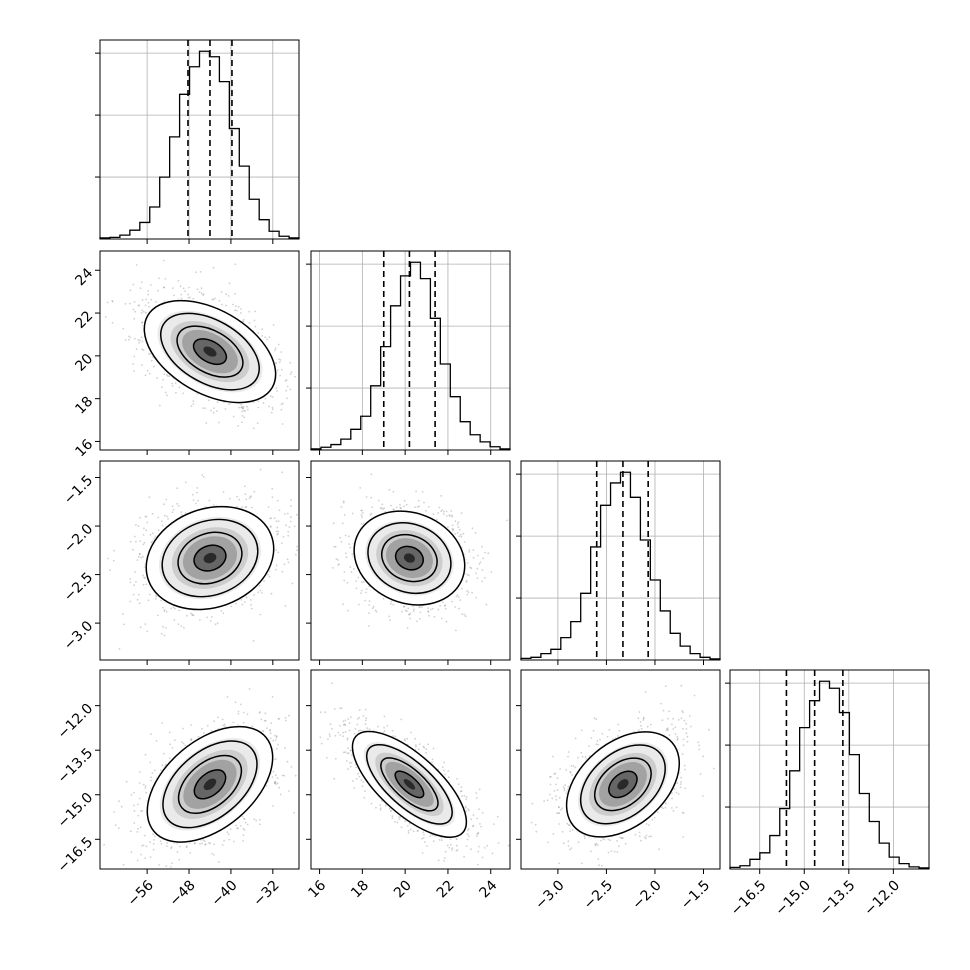  Describe the element at coordinates (200, 344) in the screenshot. I see `joint-content` at that location.